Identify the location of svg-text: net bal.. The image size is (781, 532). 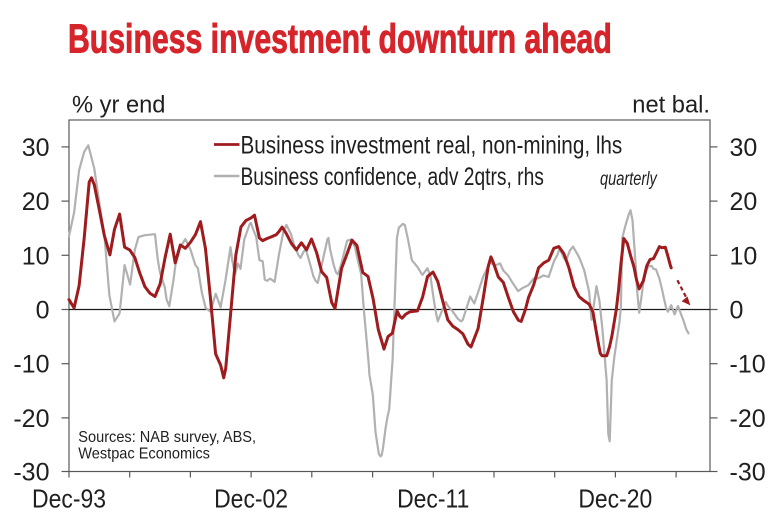
(671, 106).